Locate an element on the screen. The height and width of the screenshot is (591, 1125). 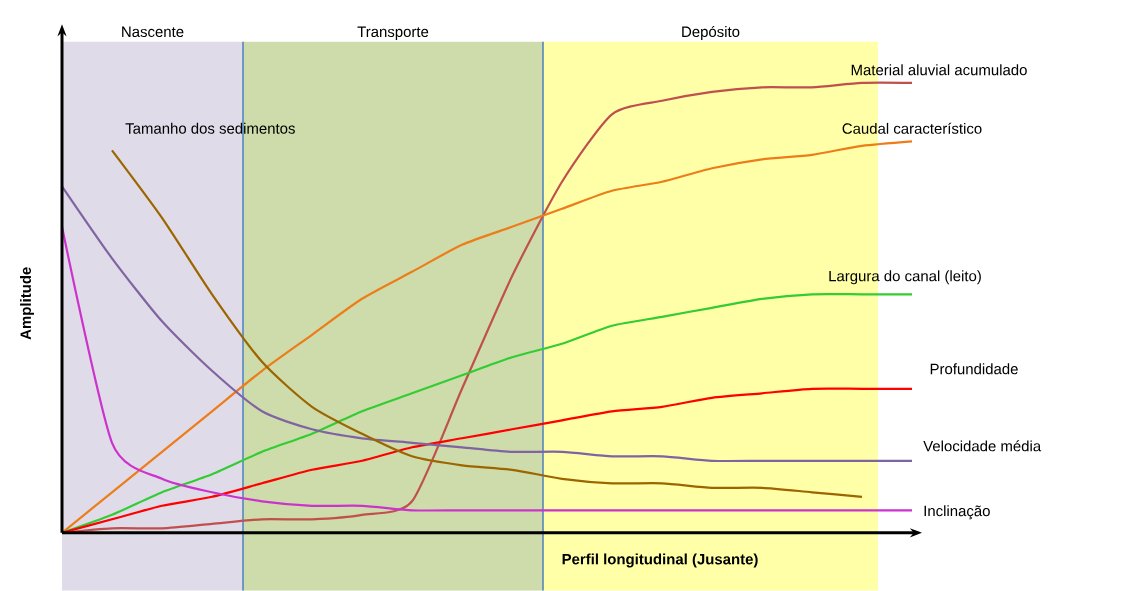
text: Nascente is located at coordinates (153, 32).